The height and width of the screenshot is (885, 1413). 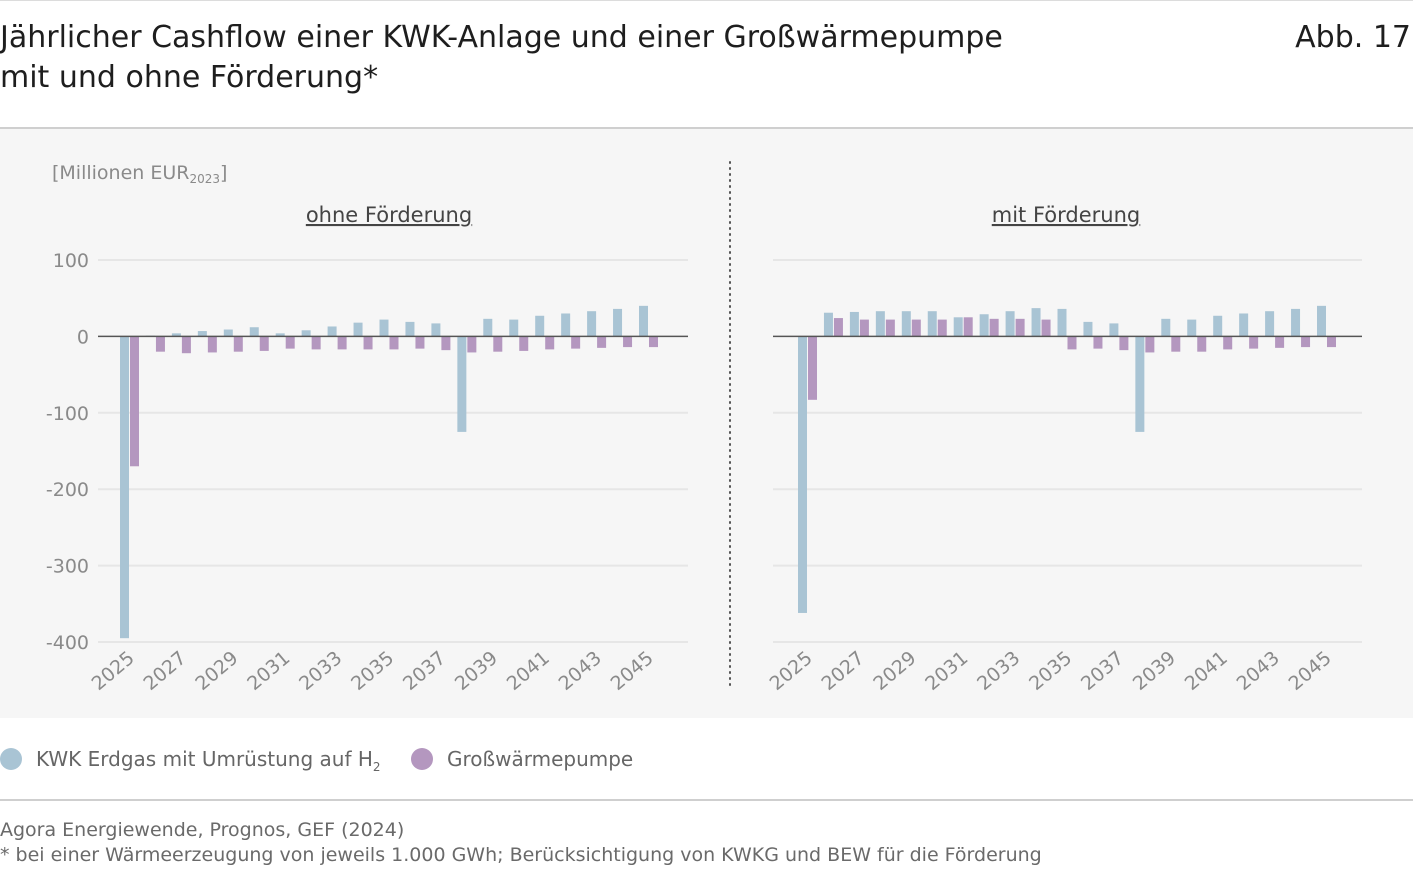 I want to click on y-tick-label: -400, so click(x=67, y=643).